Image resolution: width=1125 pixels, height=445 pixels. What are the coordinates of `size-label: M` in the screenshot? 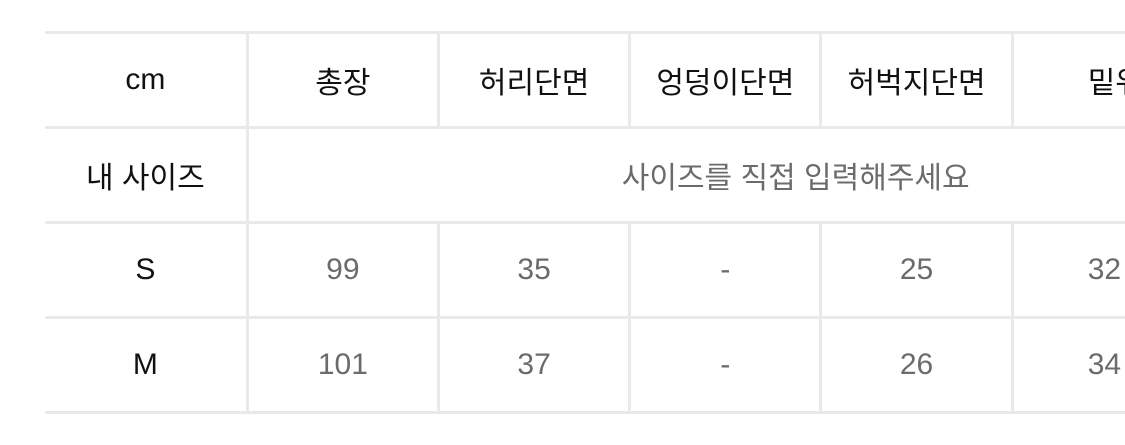 It's located at (147, 365).